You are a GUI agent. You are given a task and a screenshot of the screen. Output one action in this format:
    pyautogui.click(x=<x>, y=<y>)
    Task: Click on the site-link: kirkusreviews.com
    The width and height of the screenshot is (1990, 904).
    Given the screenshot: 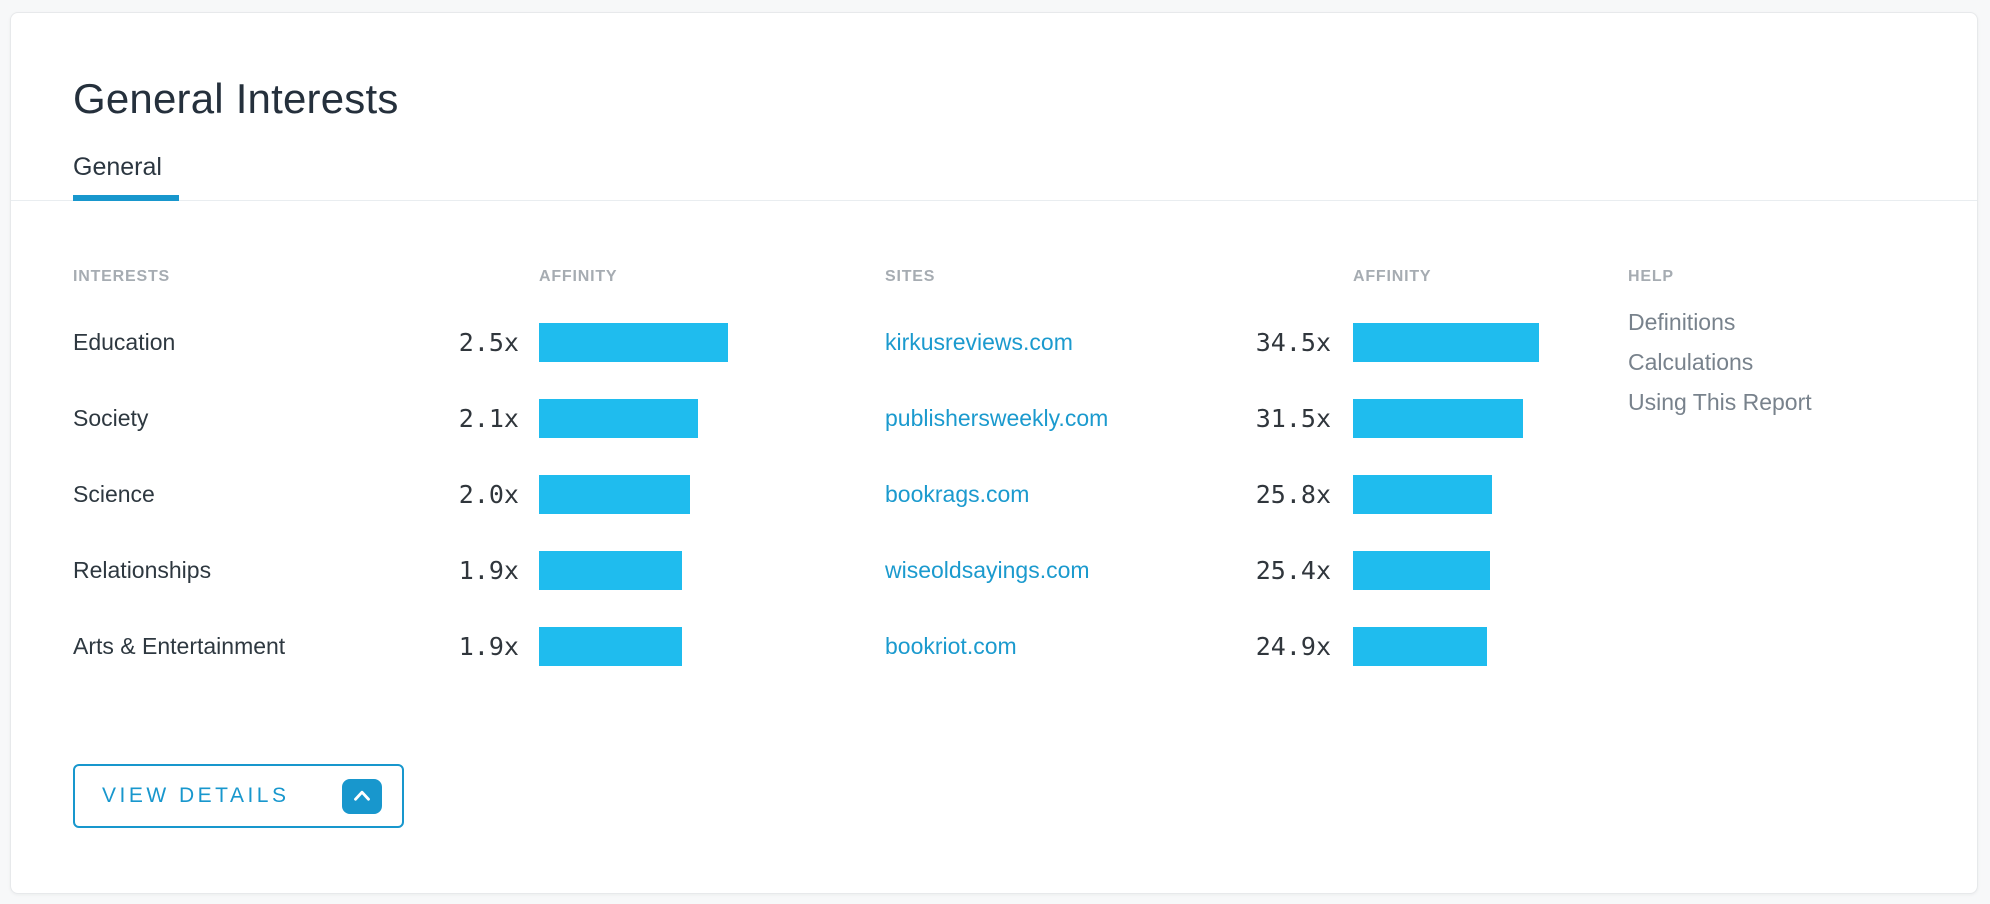 What is the action you would take?
    pyautogui.click(x=979, y=341)
    